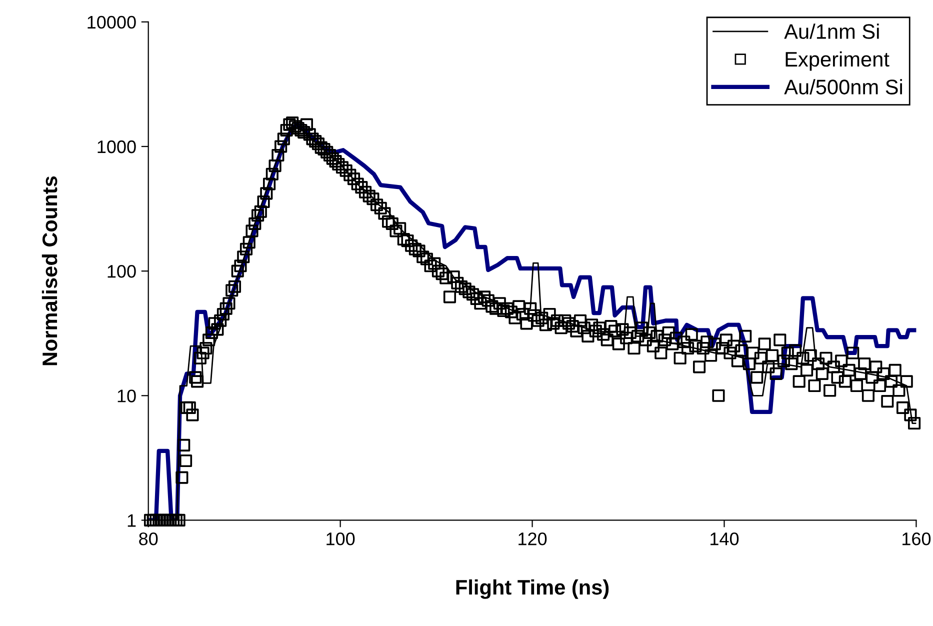 The width and height of the screenshot is (933, 626). I want to click on x-axis-title: Flight Time (ns), so click(532, 589).